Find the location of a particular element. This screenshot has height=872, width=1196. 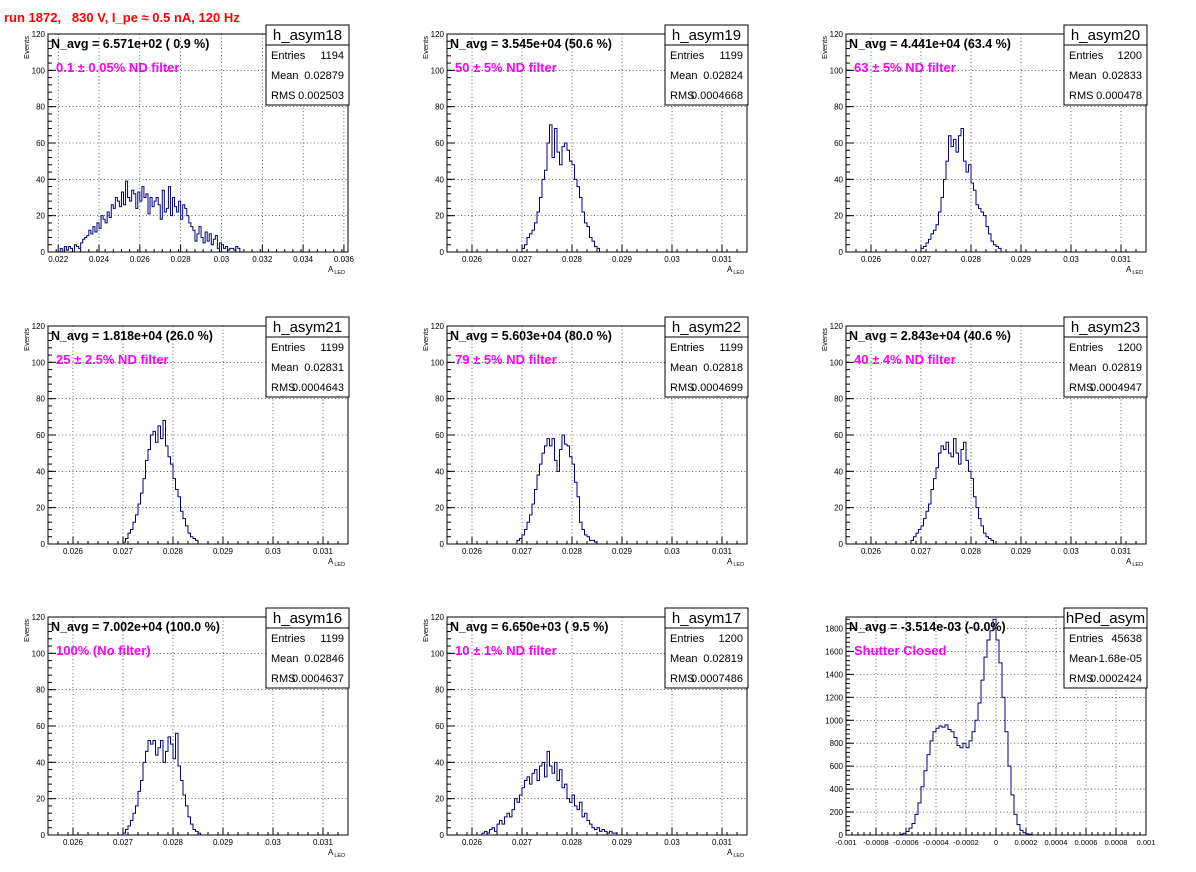

x-tick-label: -0.0004 is located at coordinates (935, 842).